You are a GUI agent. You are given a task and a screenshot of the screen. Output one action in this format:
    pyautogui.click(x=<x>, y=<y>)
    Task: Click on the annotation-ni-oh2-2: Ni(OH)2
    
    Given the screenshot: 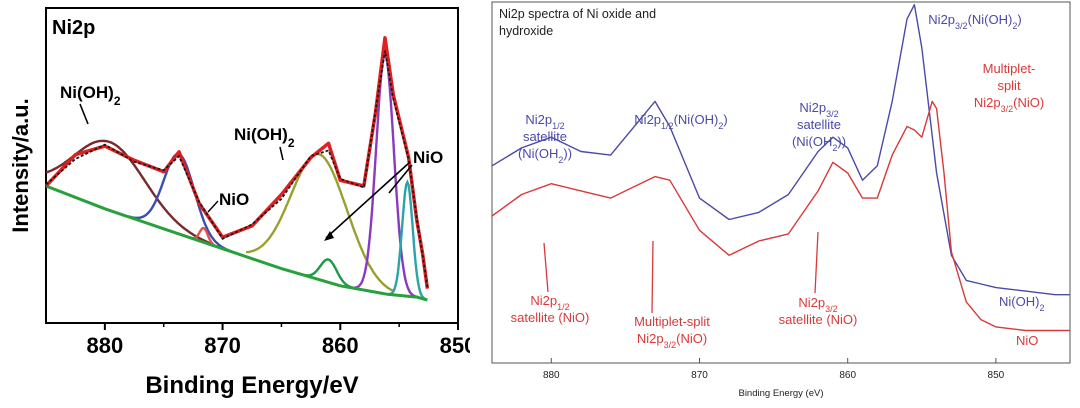 What is the action you would take?
    pyautogui.click(x=264, y=137)
    